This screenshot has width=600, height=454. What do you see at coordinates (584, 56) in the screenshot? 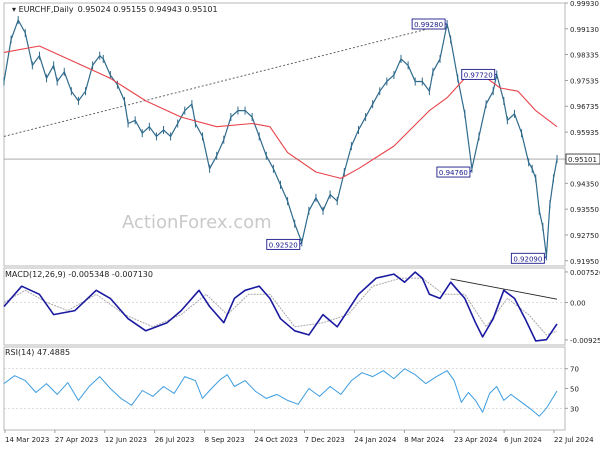
I see `y-tick-label: 0.98335` at bounding box center [584, 56].